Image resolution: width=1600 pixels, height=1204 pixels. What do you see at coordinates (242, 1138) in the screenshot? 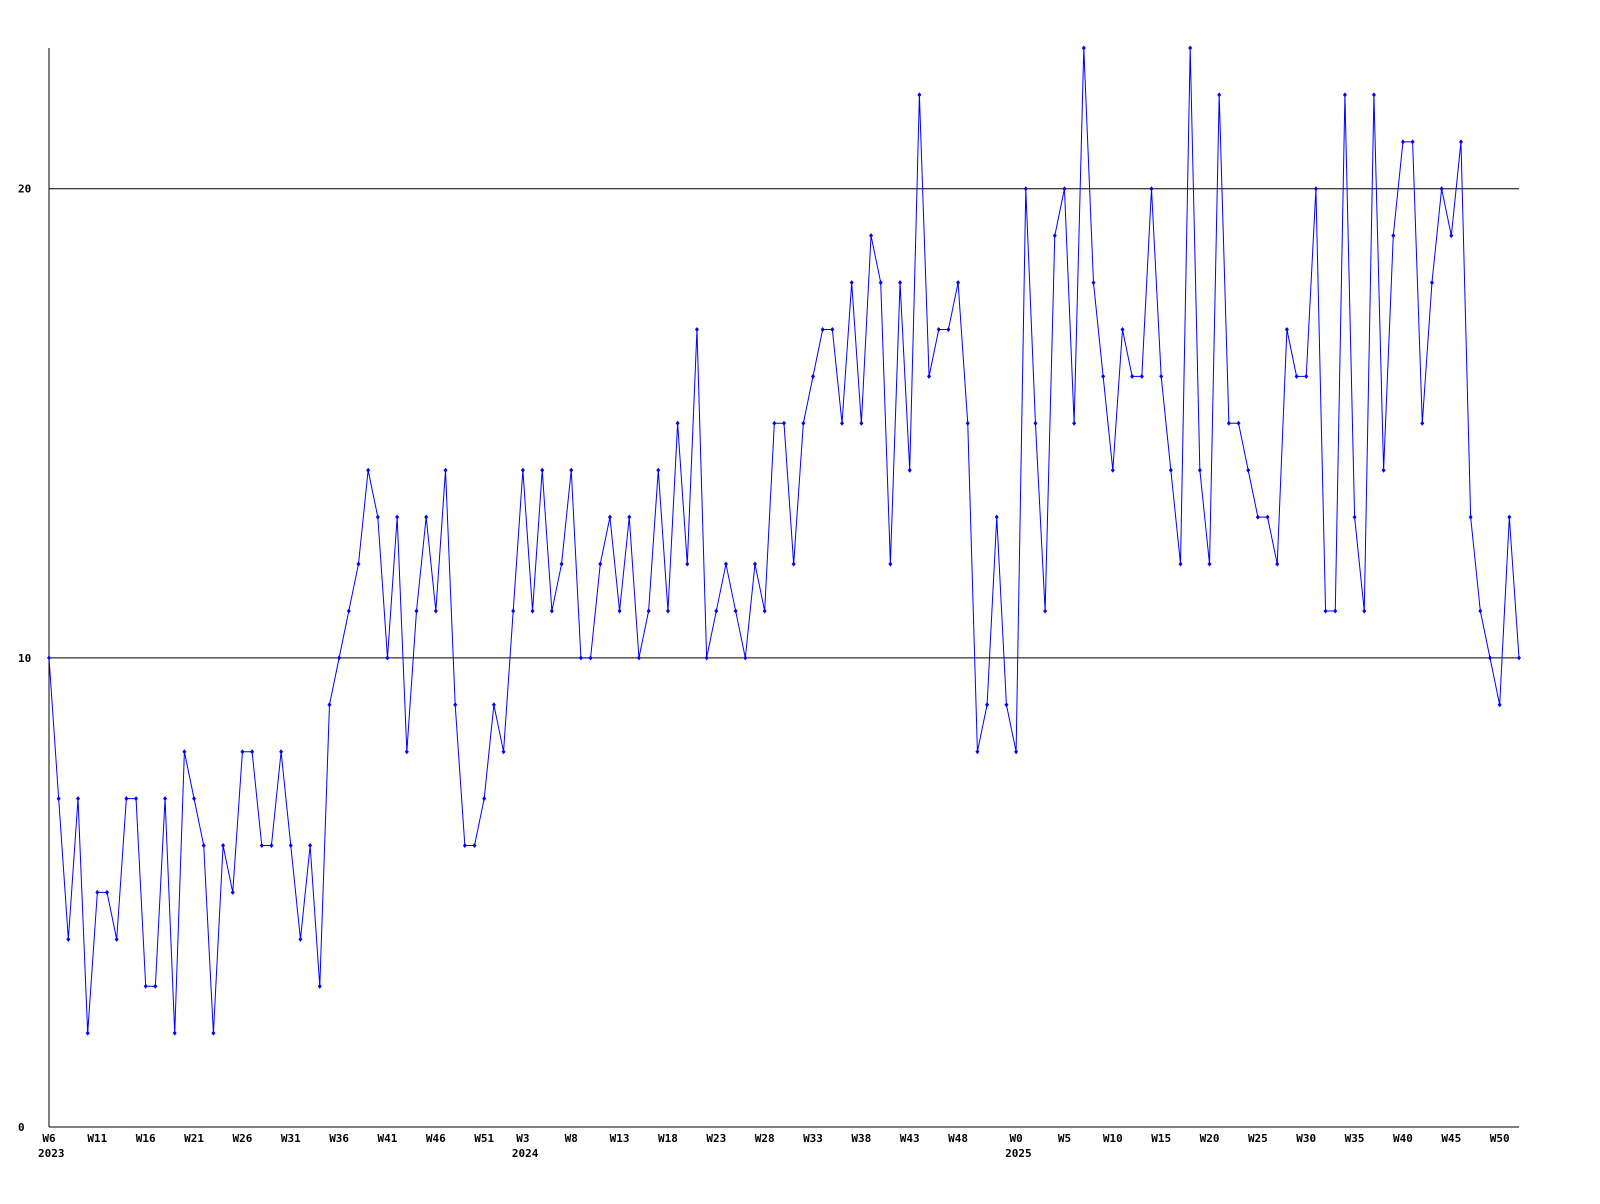
I see `x-tick-label: W26` at bounding box center [242, 1138].